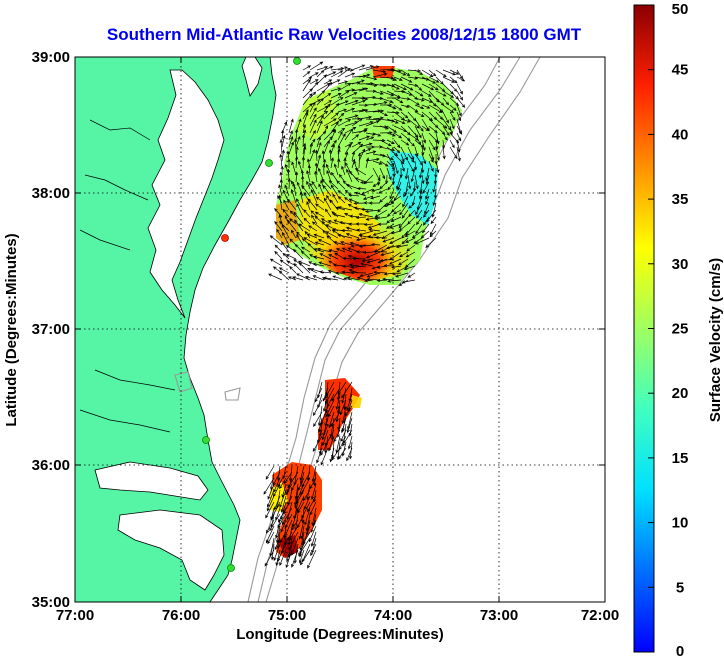  I want to click on x-tick-label: 77:00, so click(75, 615).